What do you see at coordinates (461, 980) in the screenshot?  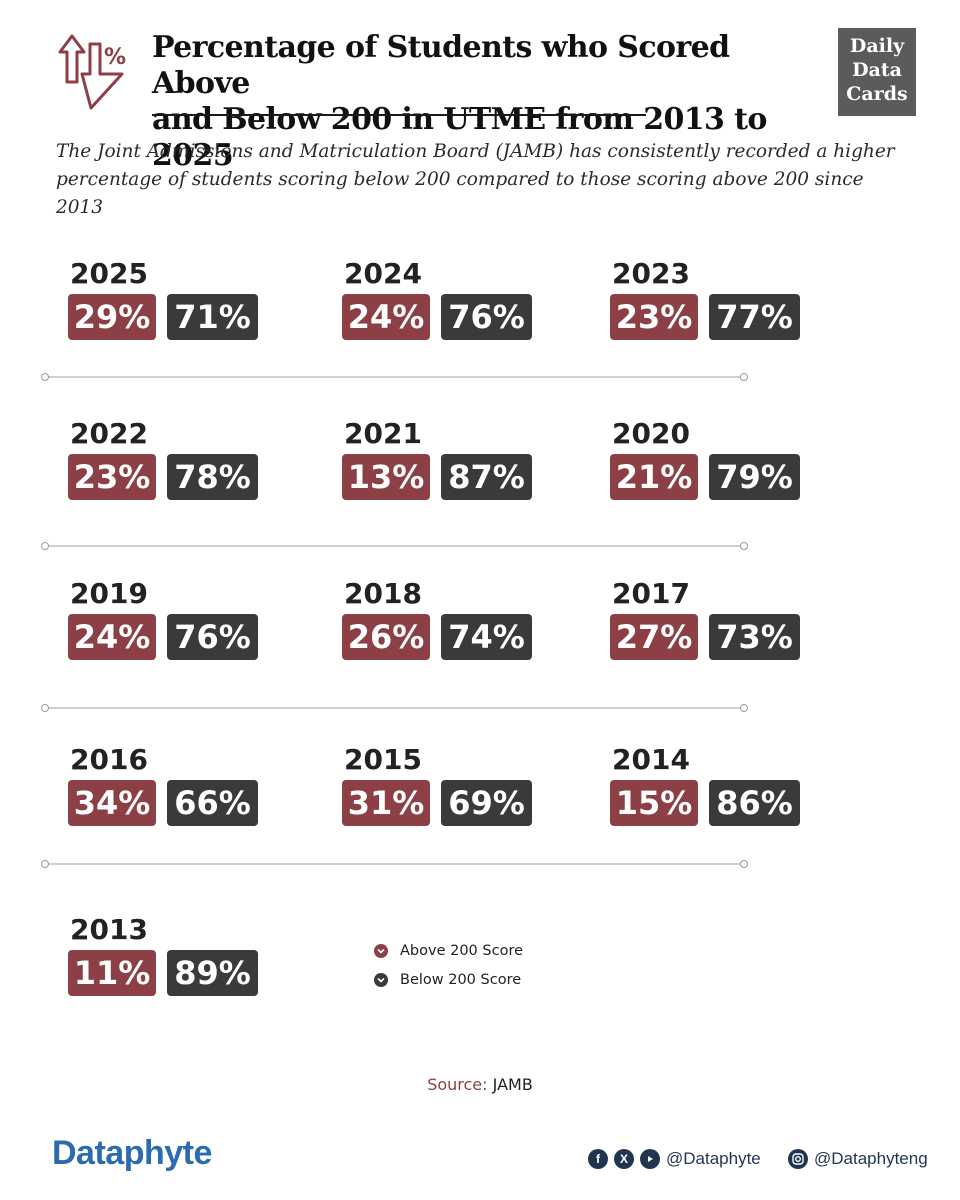 I see `legend-label-below: Below 200 Score` at bounding box center [461, 980].